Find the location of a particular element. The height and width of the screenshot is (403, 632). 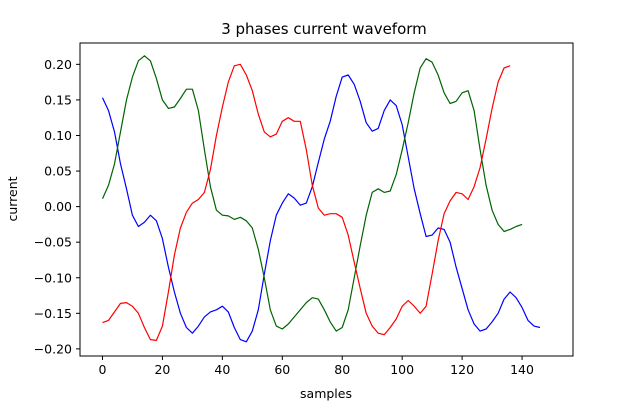

y-tick-label: 0.15 is located at coordinates (58, 99).